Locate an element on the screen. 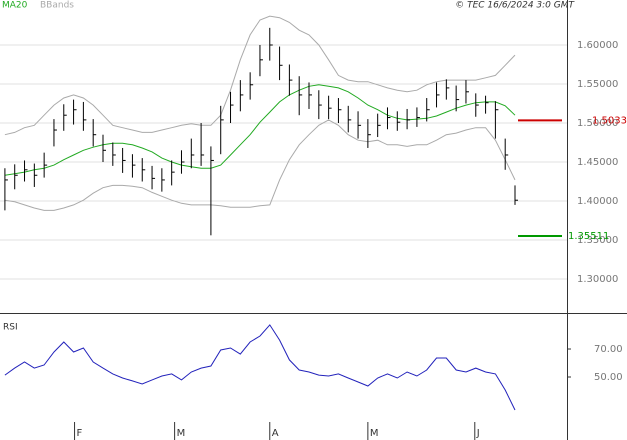 The image size is (627, 440). ma-label: MA20 is located at coordinates (15, 6).